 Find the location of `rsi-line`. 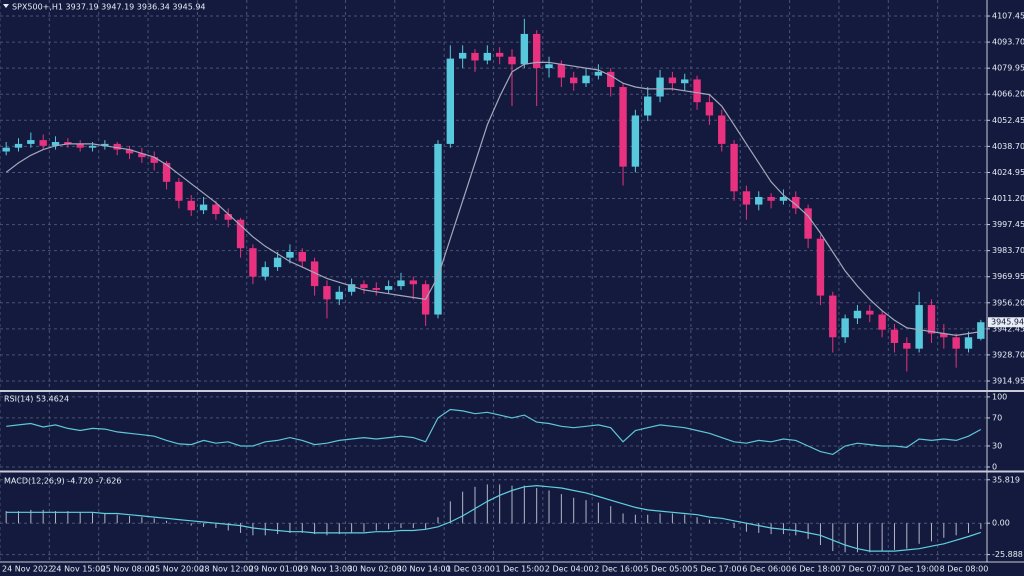

rsi-line is located at coordinates (494, 432).